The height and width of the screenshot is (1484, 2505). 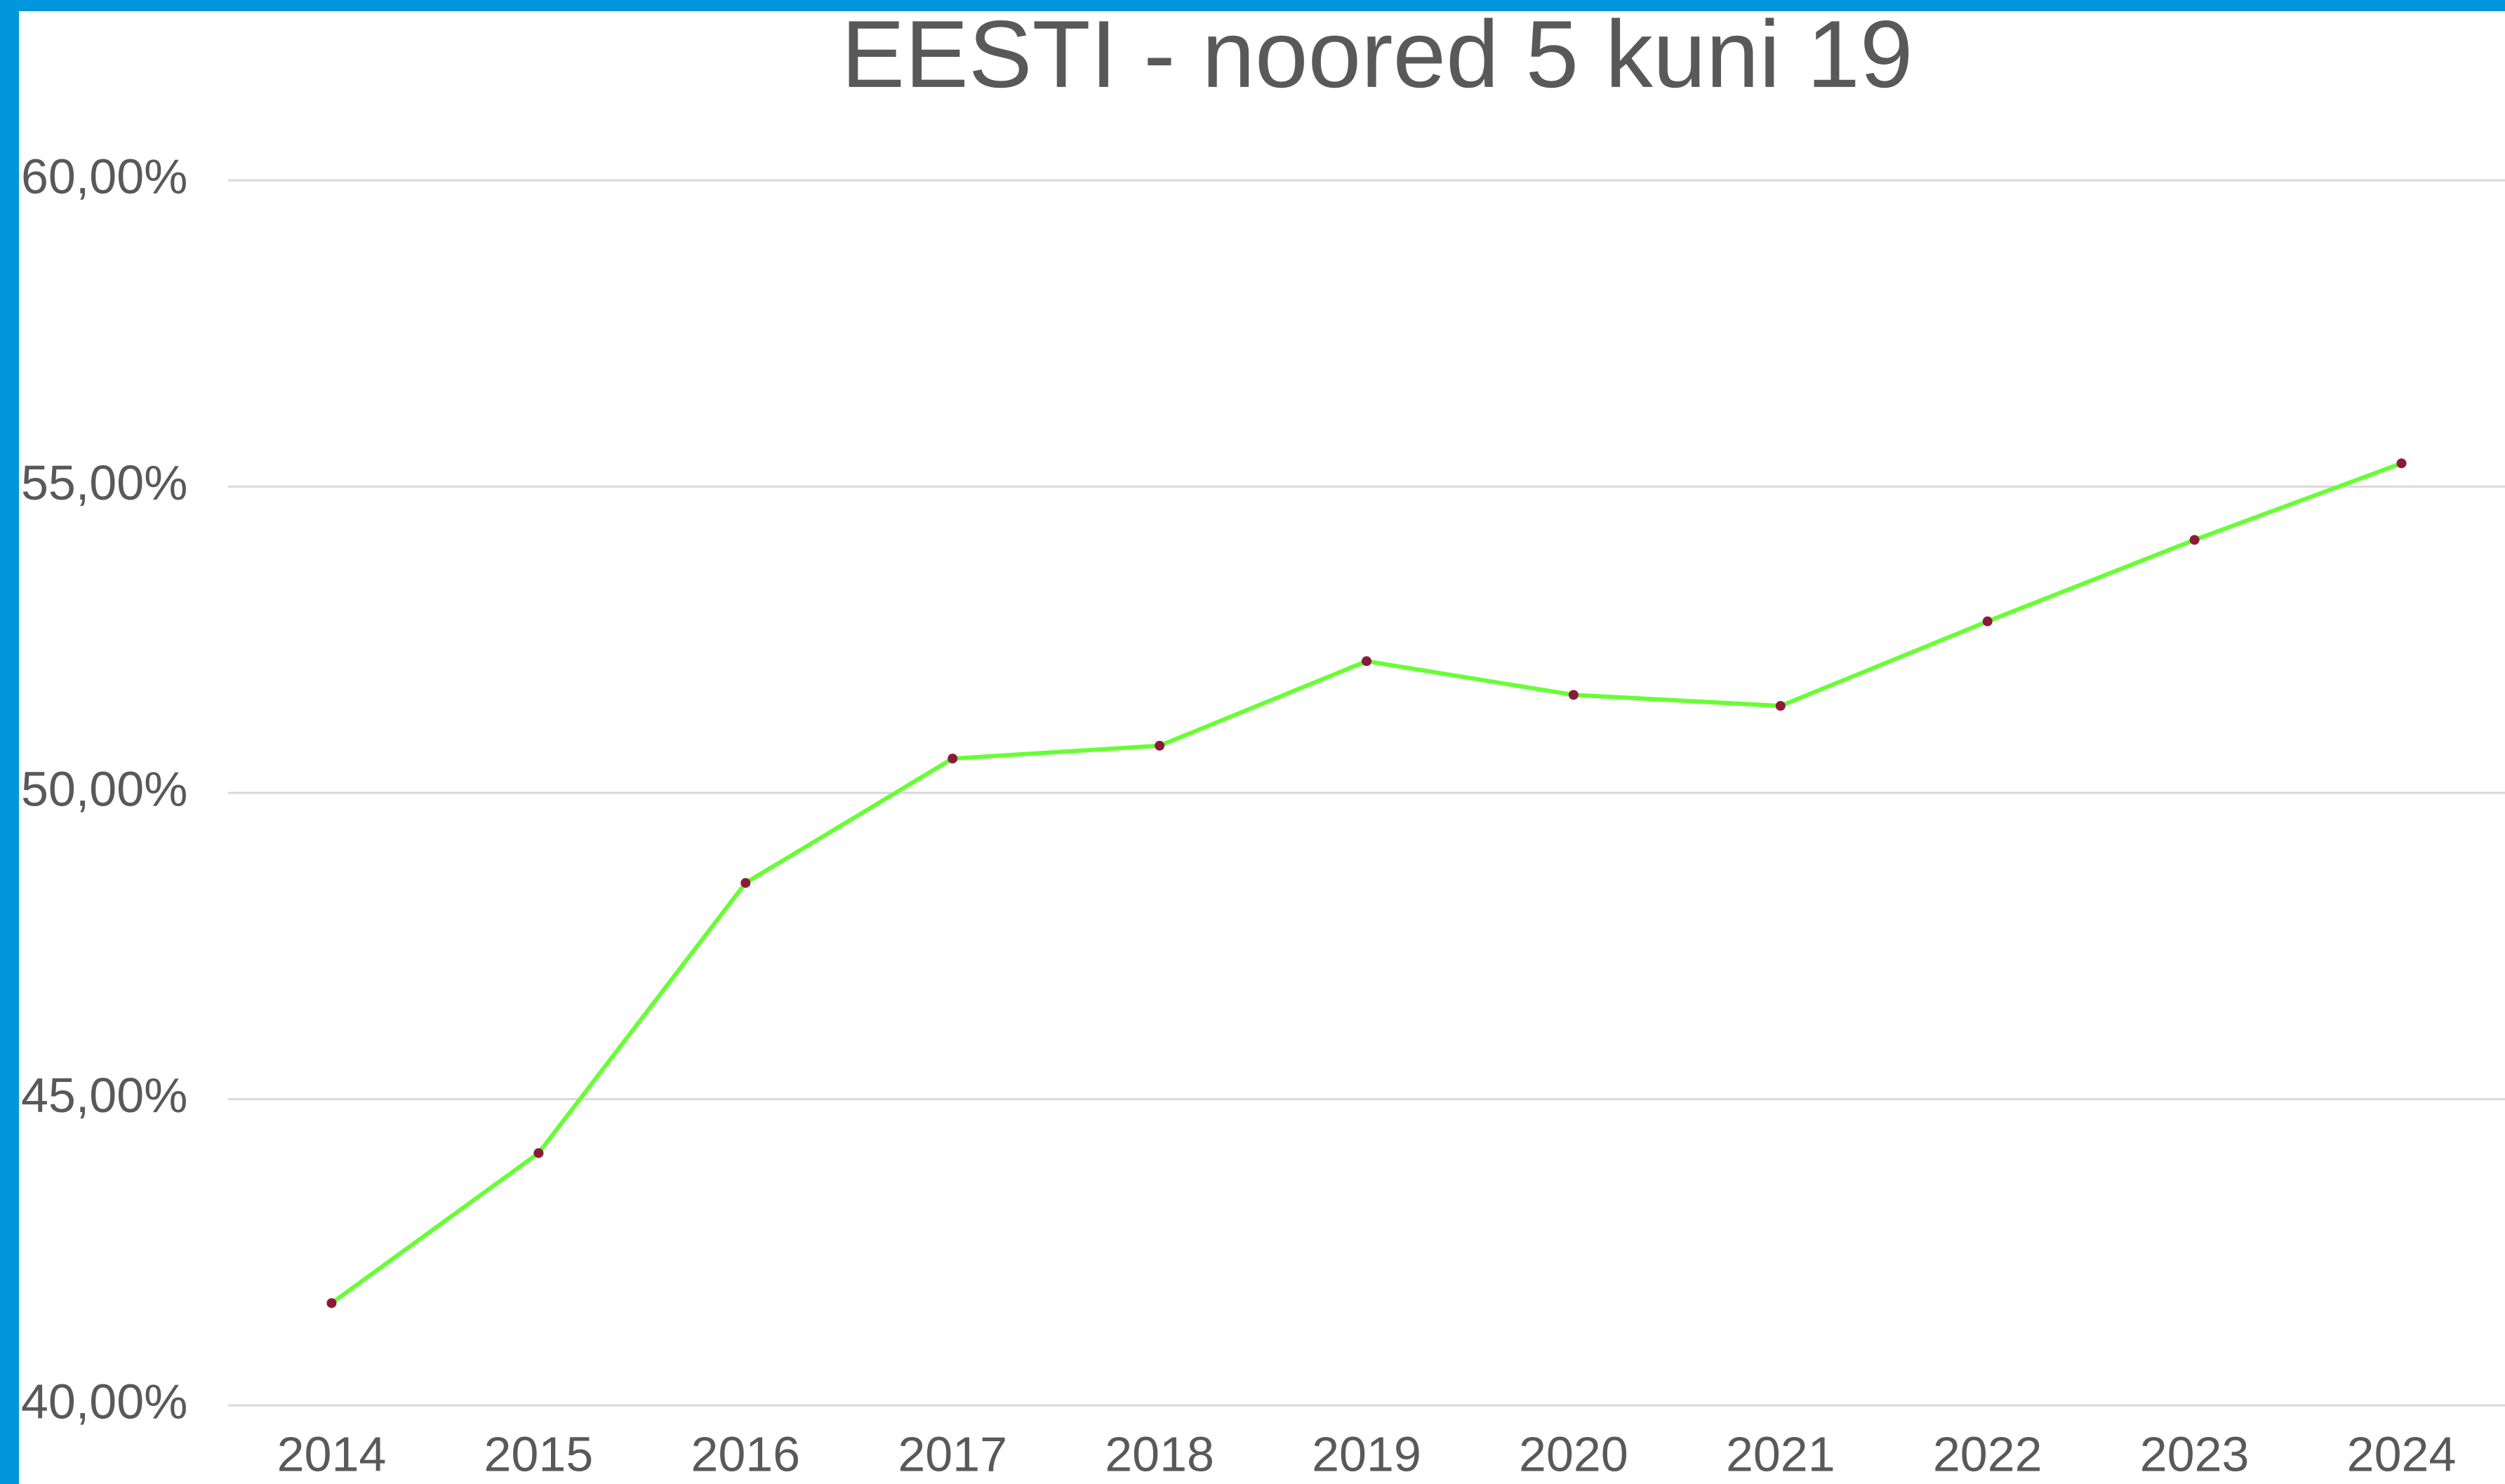 What do you see at coordinates (1780, 1453) in the screenshot?
I see `x-tick-label: 2021` at bounding box center [1780, 1453].